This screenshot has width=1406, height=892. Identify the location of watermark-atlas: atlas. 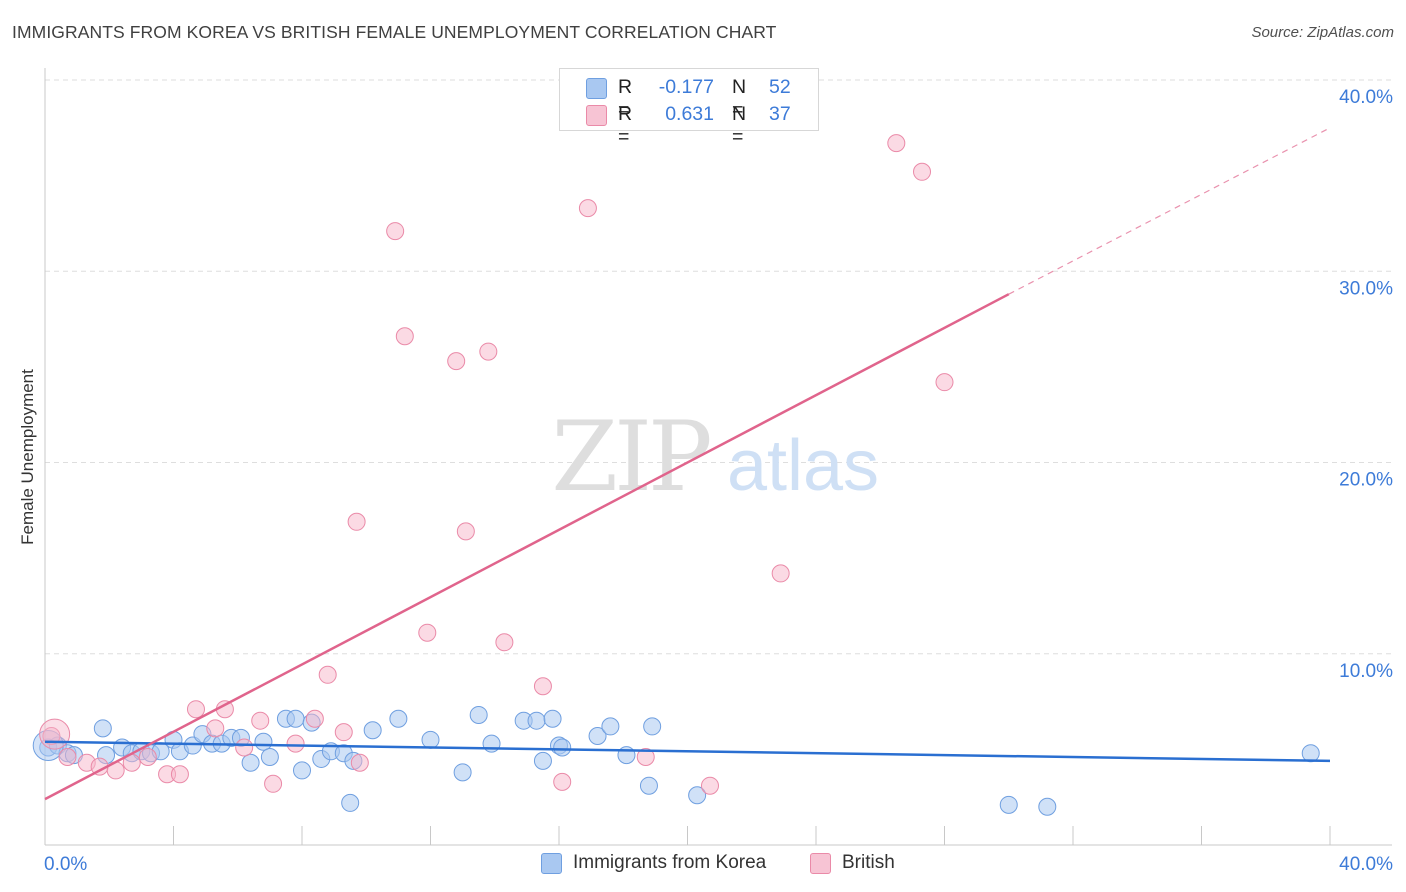
(803, 466).